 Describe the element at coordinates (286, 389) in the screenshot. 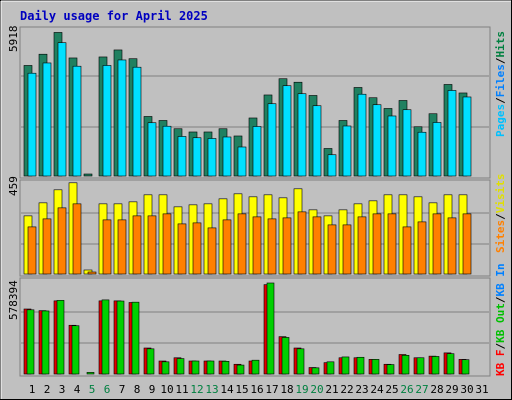

I see `x-label-day-18: 18` at that location.